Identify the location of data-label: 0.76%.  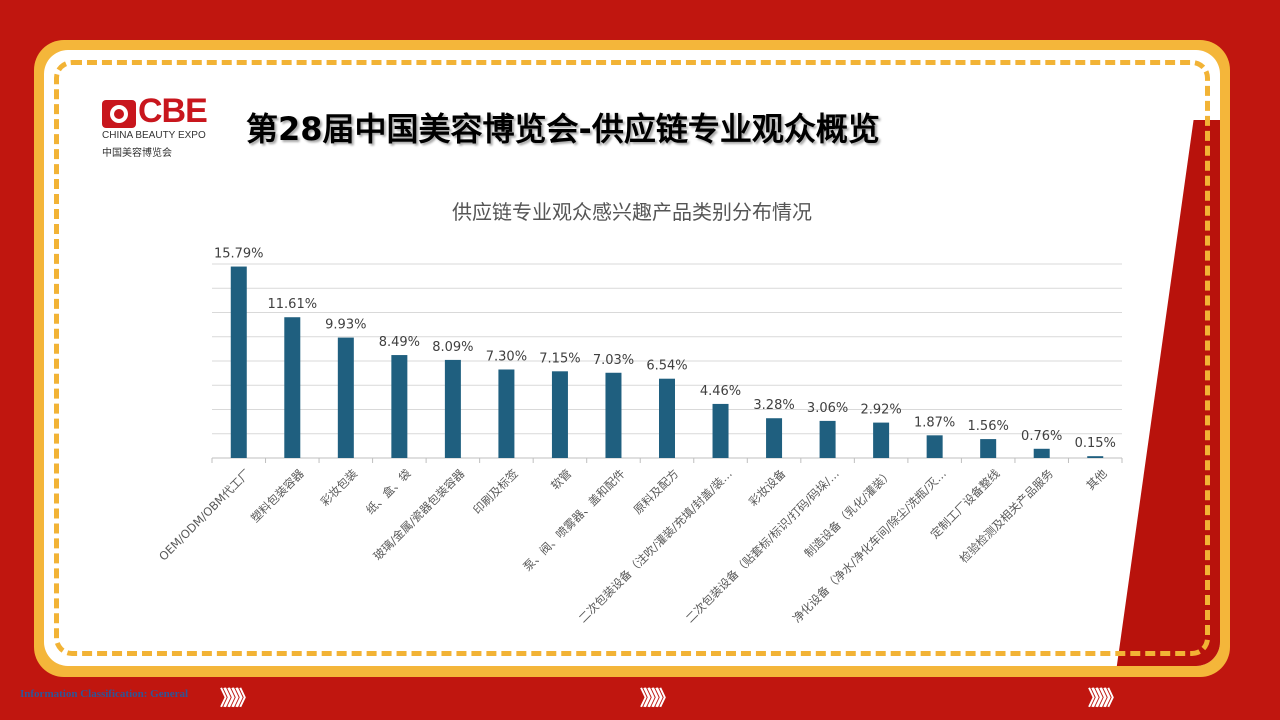
(1041, 436).